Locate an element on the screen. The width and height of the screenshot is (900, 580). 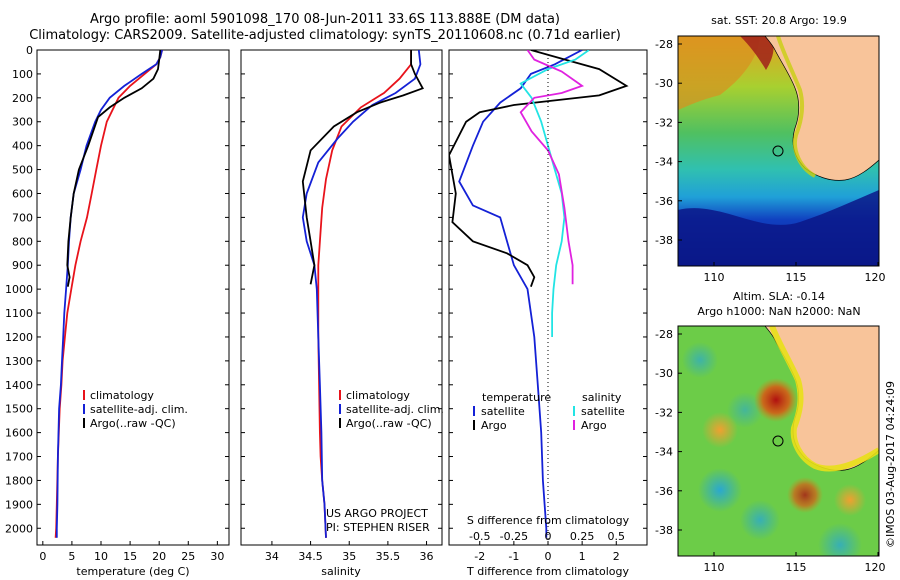
temperature-xtick-label: 25 is located at coordinates (188, 556).